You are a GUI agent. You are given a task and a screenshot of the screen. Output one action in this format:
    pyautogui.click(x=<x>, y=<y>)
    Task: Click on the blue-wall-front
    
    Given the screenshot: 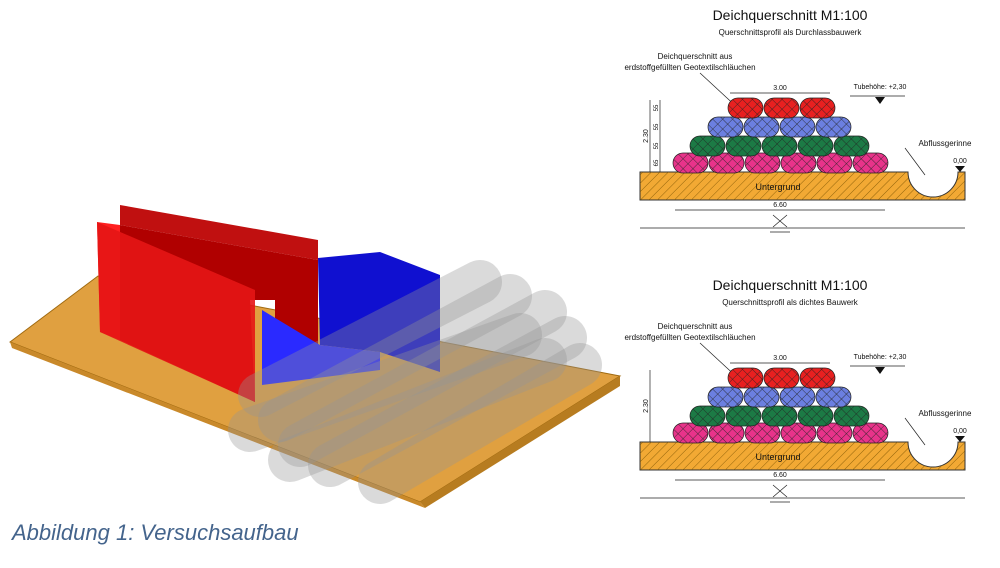 What is the action you would take?
    pyautogui.click(x=321, y=347)
    